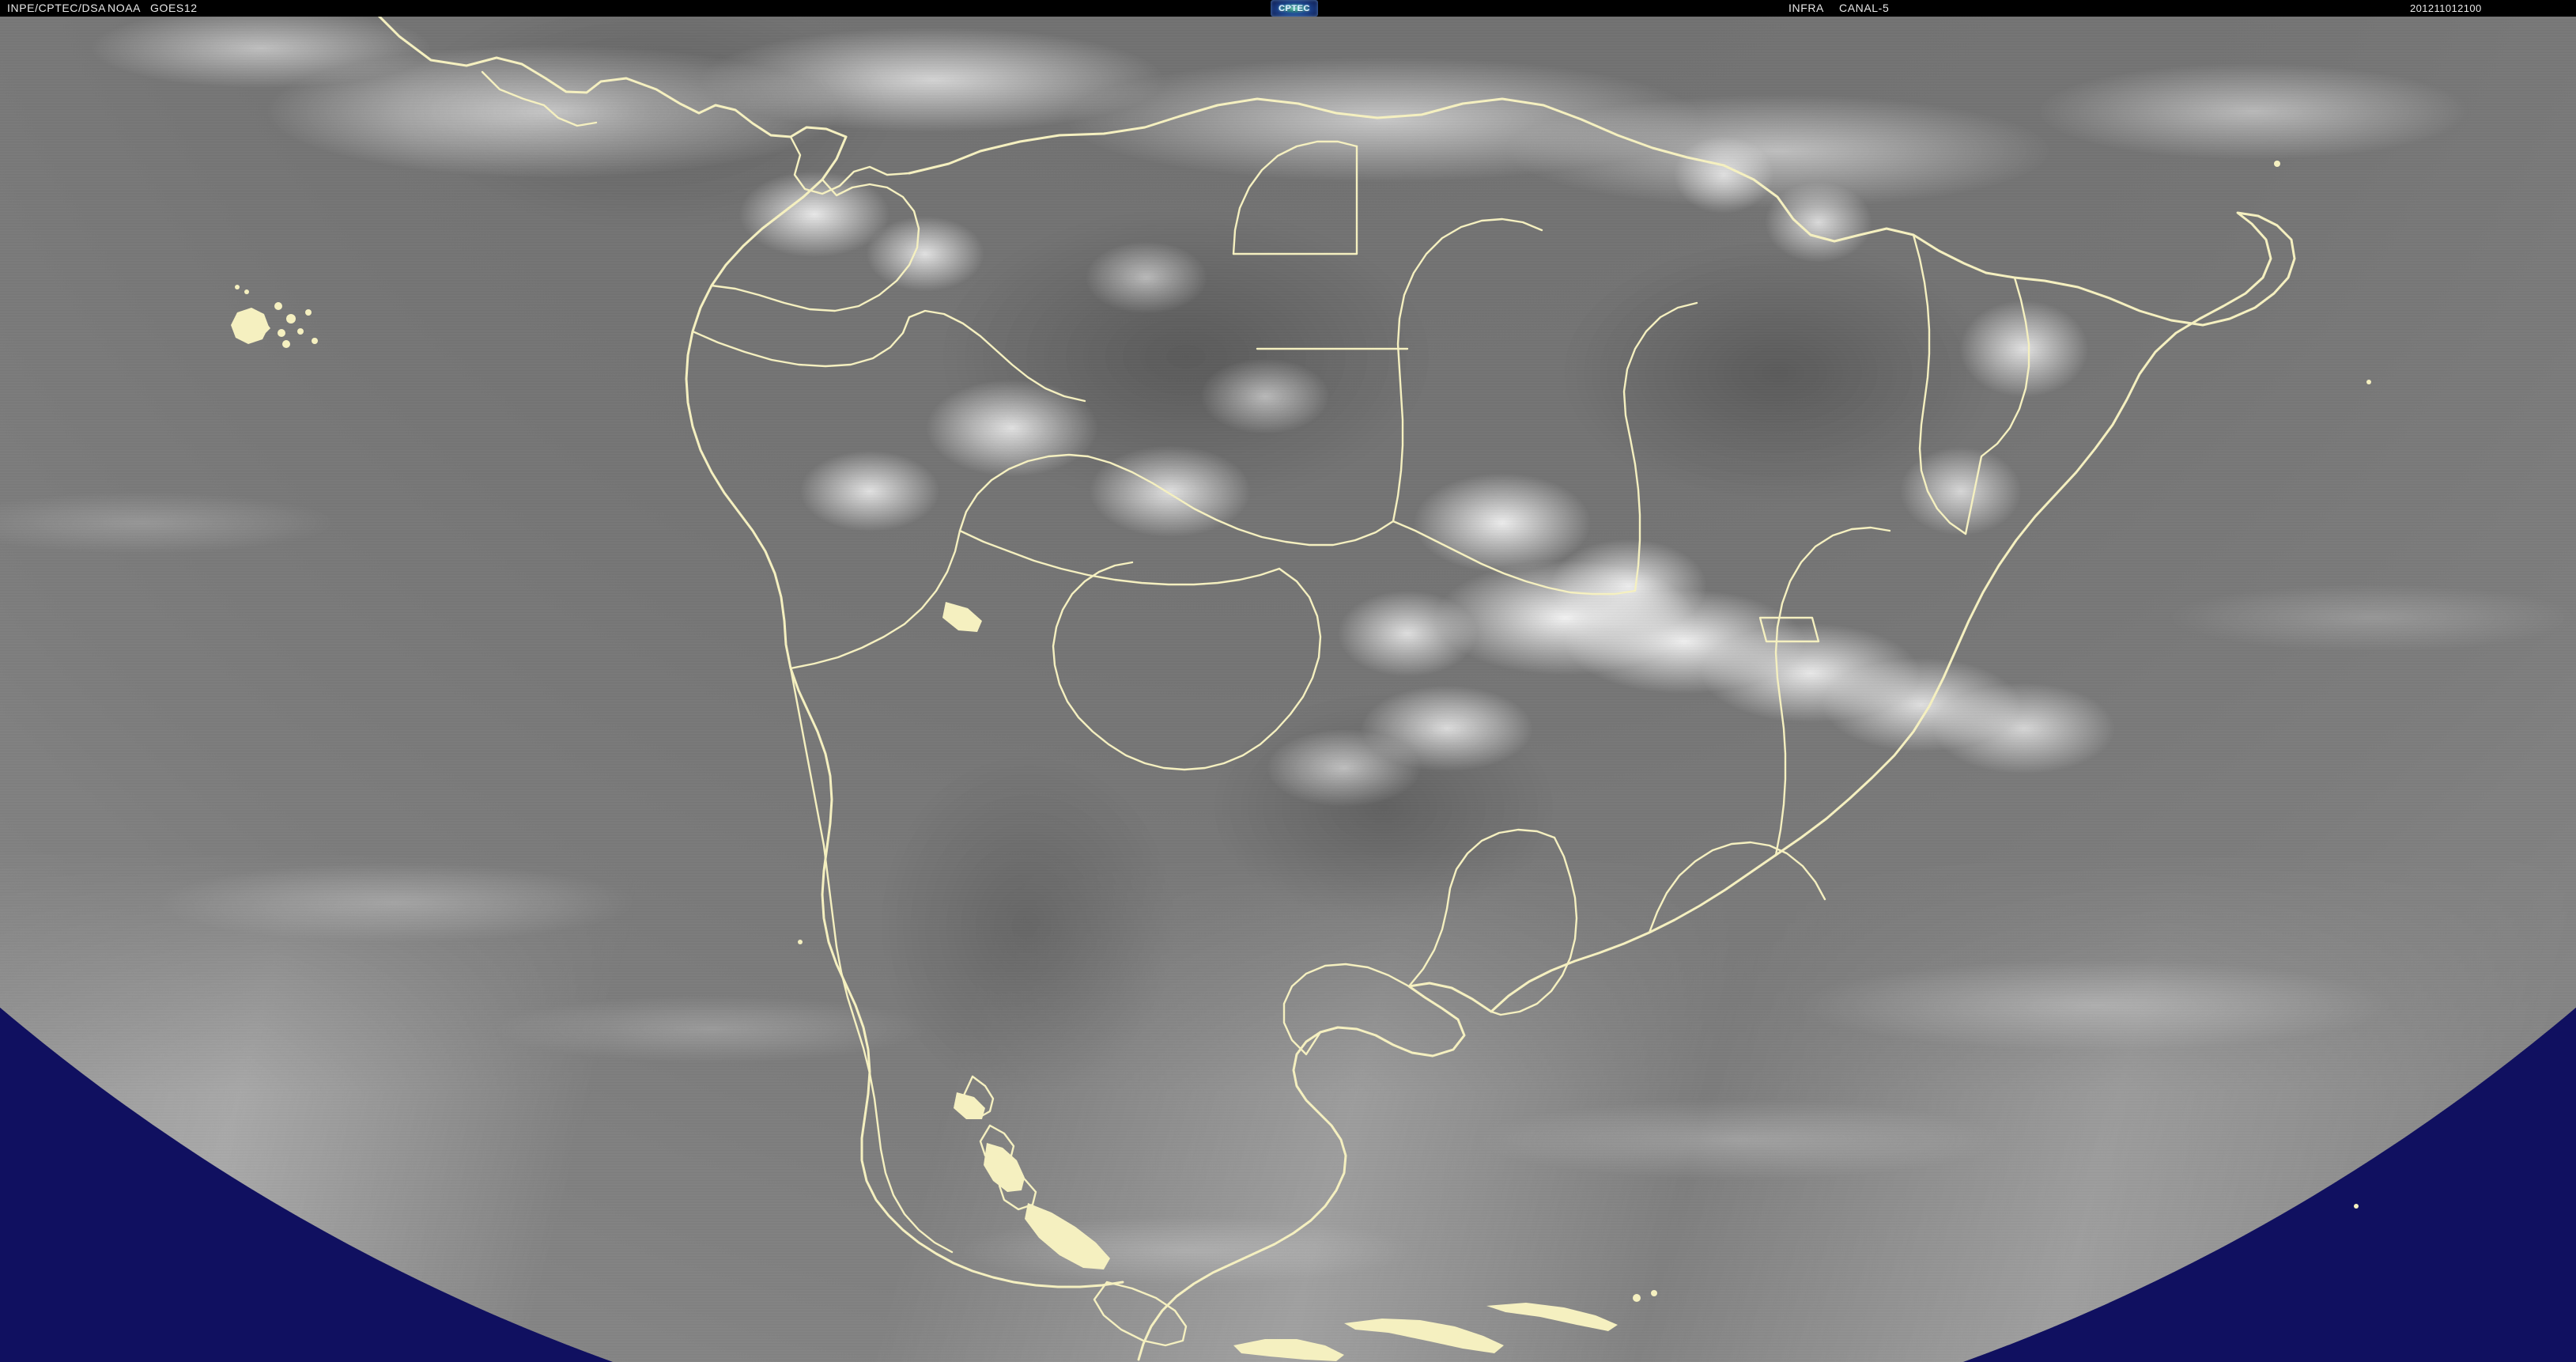  Describe the element at coordinates (2446, 8) in the screenshot. I see `header-timestamp-label: 201211012100` at that location.